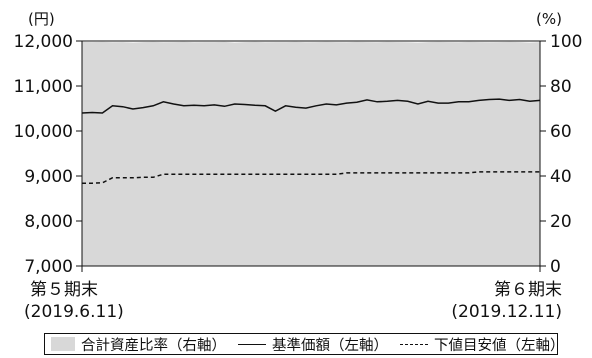  Describe the element at coordinates (506, 312) in the screenshot. I see `x-end-date: (2019.12.11)` at that location.